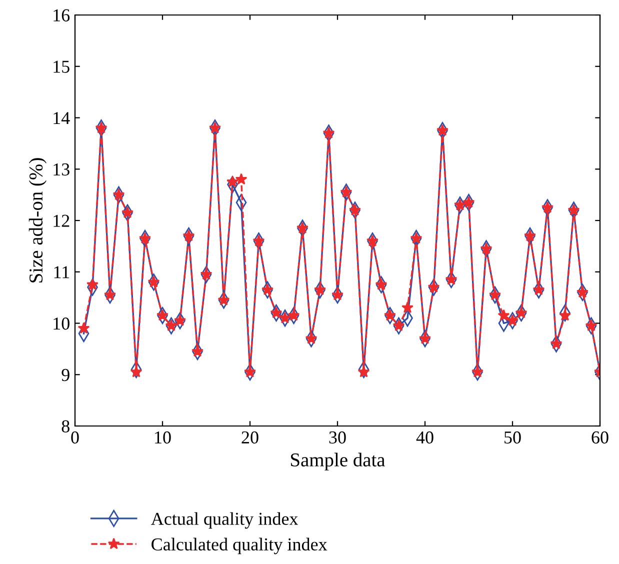 The width and height of the screenshot is (619, 564). I want to click on x-tick-label: 60, so click(600, 437).